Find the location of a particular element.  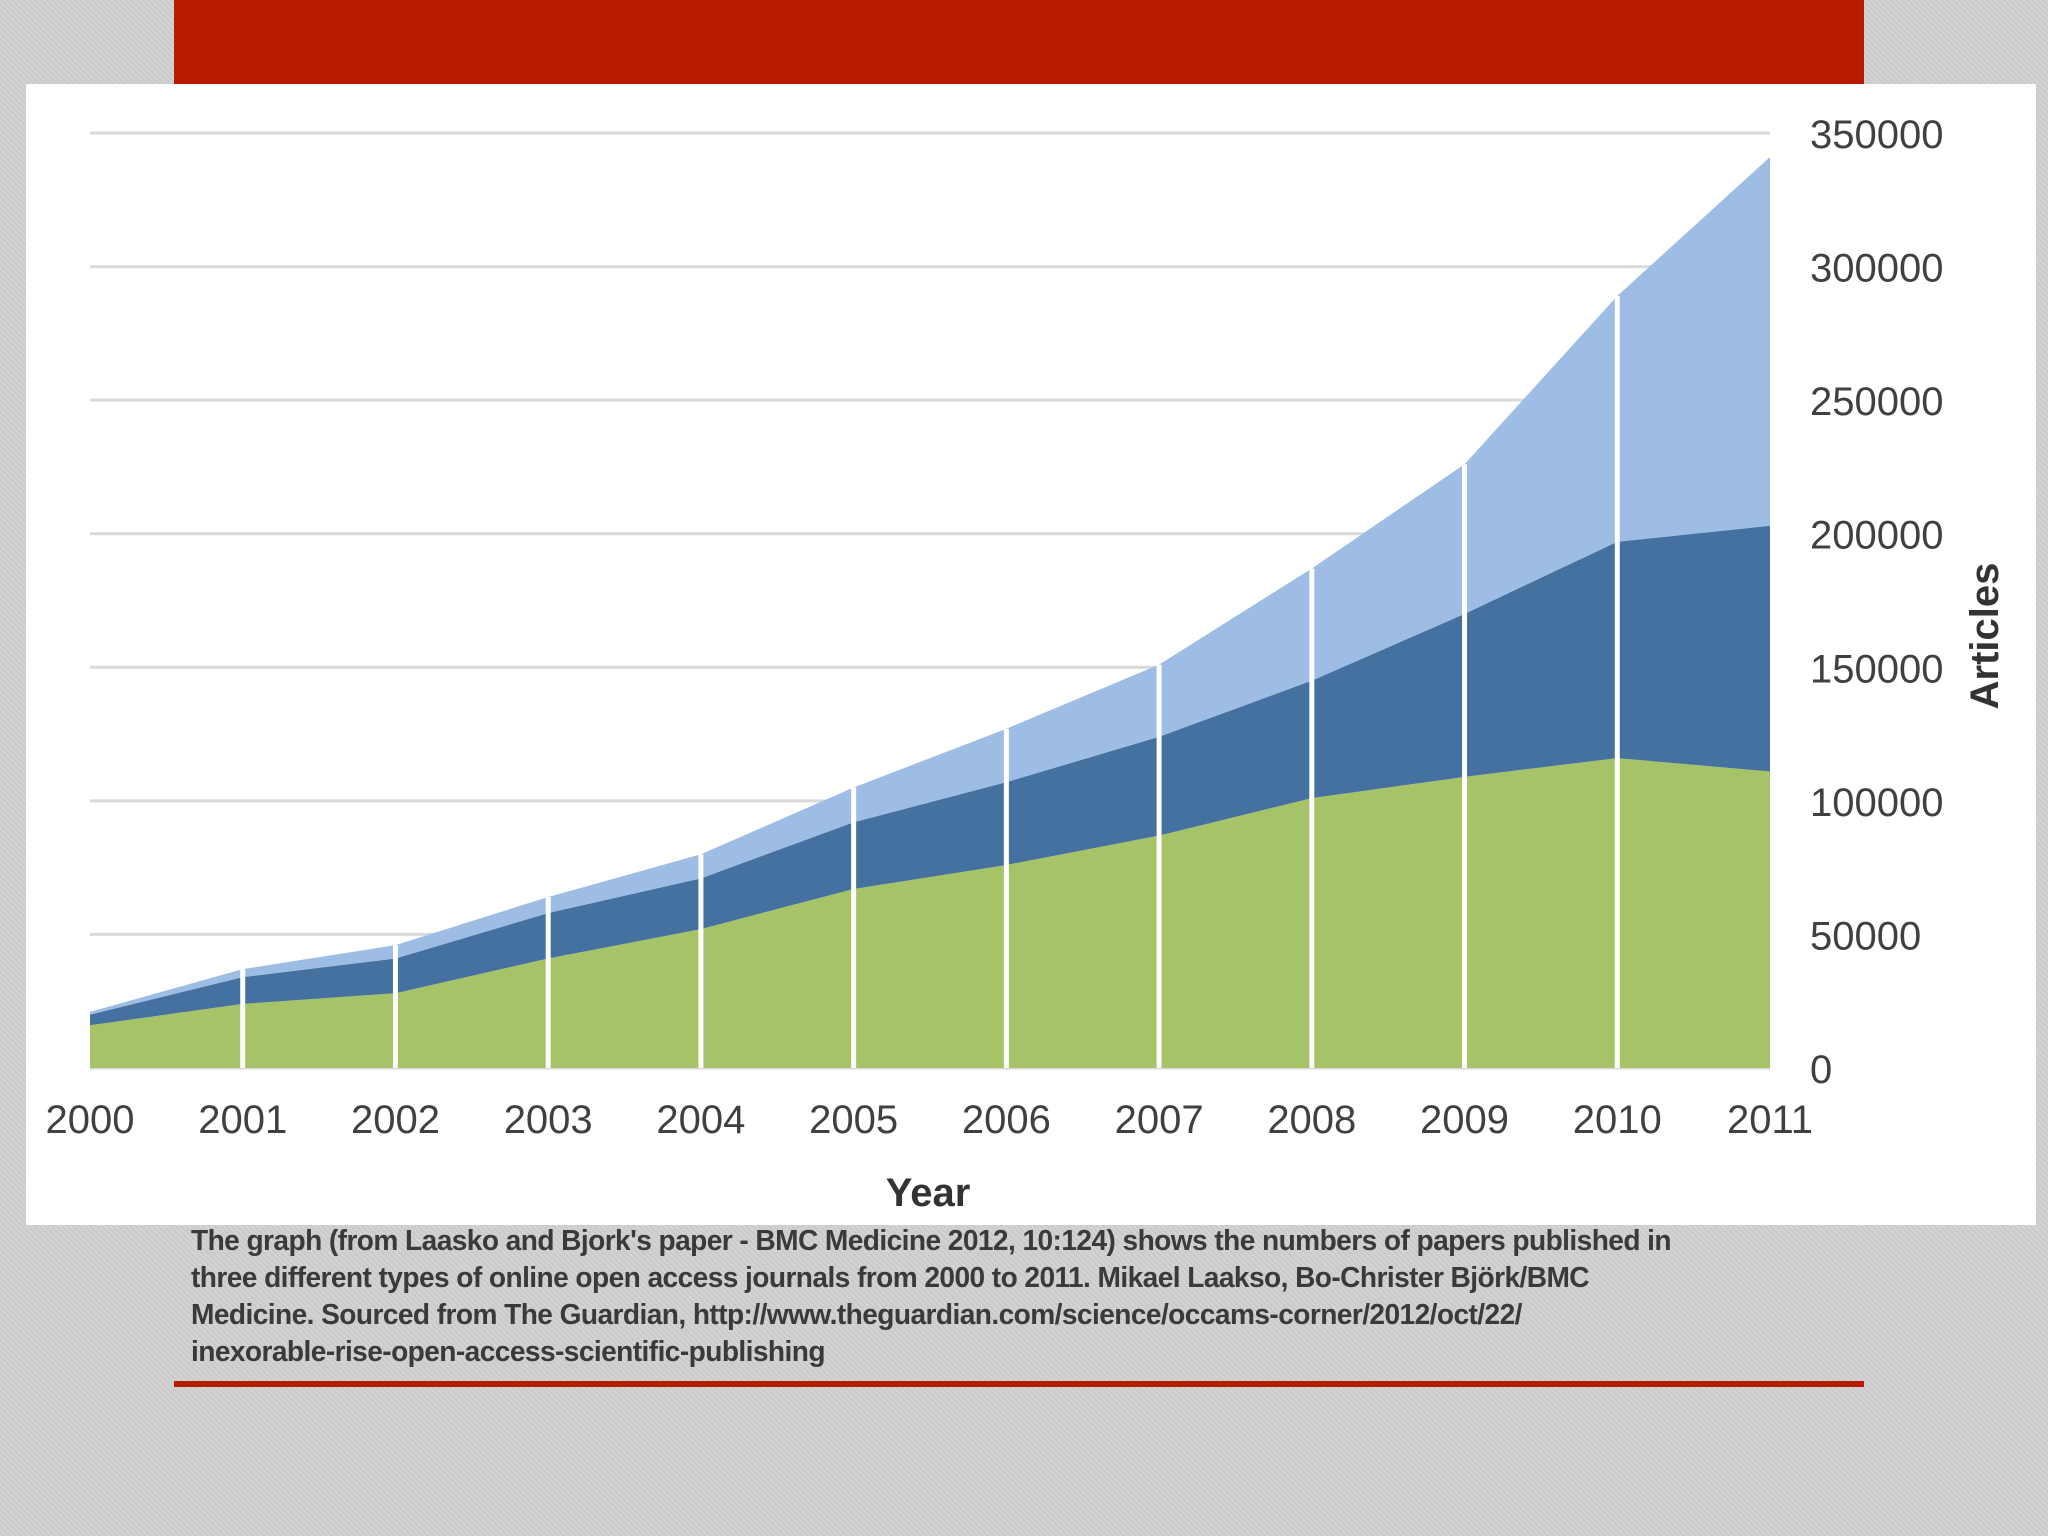

x-tick-label: 2002 is located at coordinates (395, 1120).